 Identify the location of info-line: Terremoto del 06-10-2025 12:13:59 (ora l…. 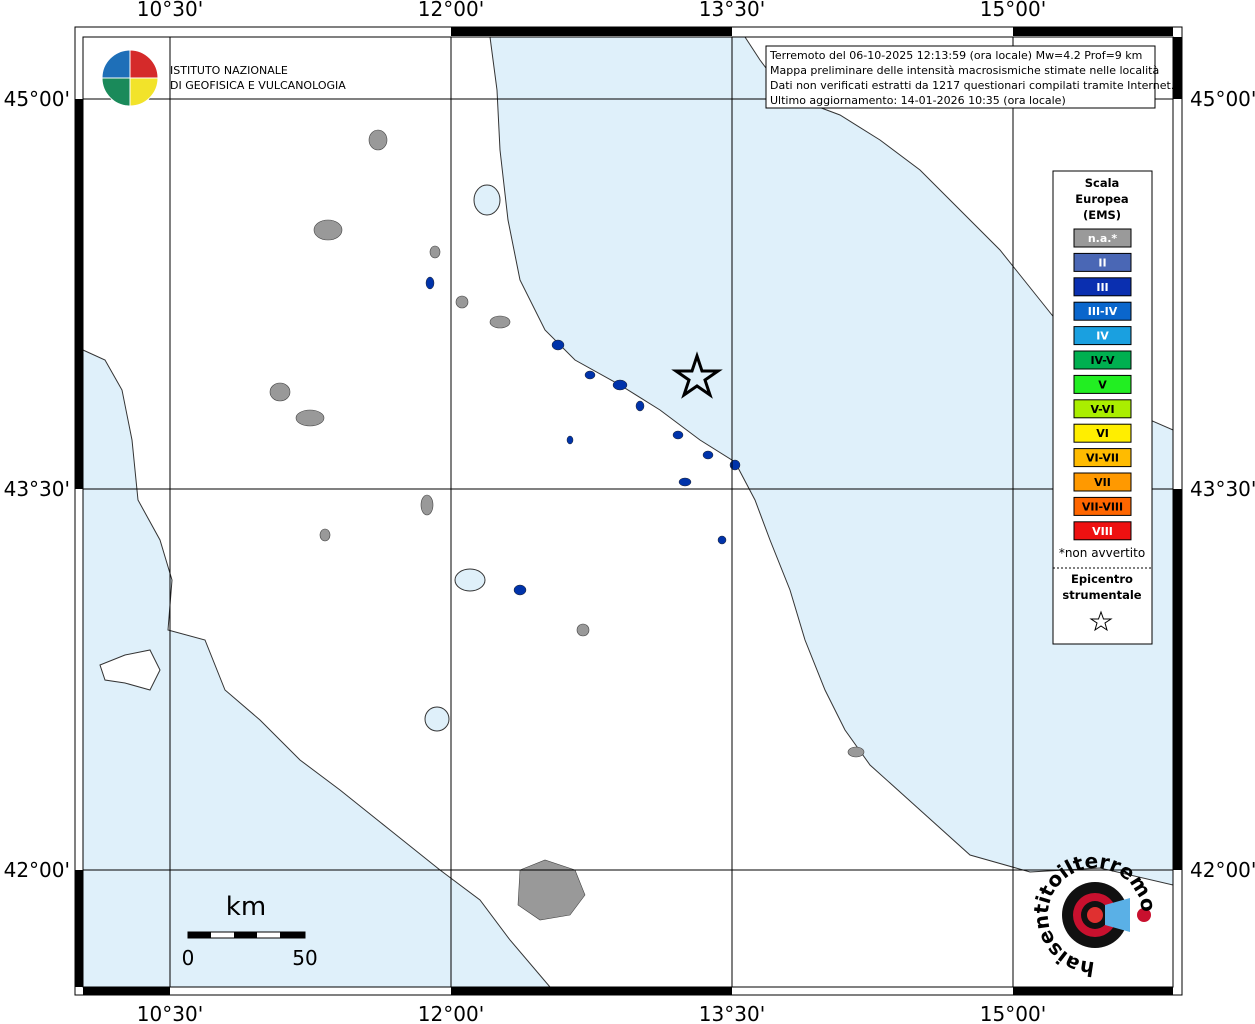
(955, 55).